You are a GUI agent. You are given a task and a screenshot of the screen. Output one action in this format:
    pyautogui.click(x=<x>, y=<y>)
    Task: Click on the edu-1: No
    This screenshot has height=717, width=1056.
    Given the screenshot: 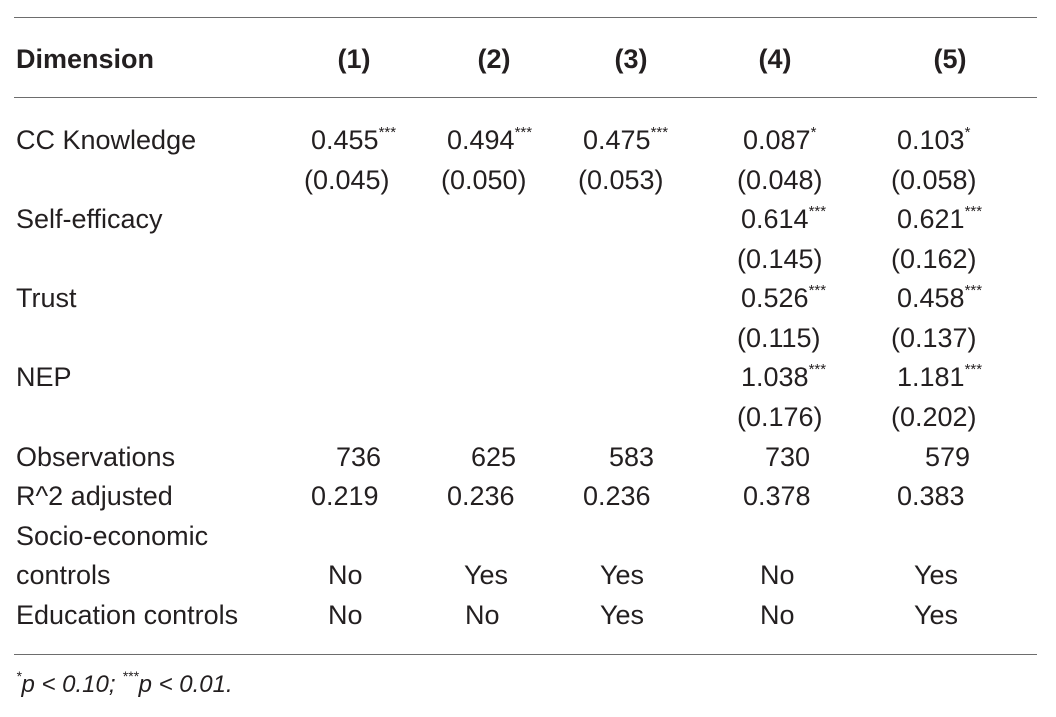 What is the action you would take?
    pyautogui.click(x=345, y=615)
    